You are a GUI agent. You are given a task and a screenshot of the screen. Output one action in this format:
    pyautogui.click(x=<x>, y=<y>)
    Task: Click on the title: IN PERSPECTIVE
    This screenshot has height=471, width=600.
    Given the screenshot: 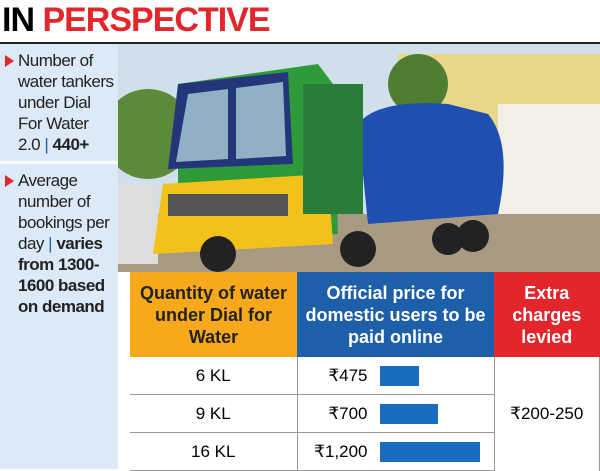 What is the action you would take?
    pyautogui.click(x=136, y=20)
    